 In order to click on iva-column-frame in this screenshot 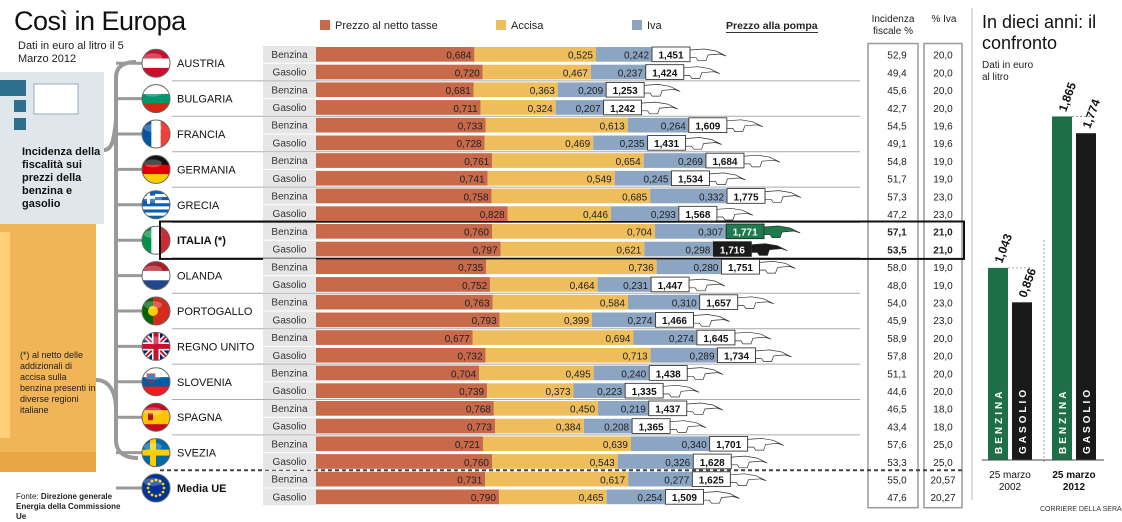, I will do `click(943, 275)`.